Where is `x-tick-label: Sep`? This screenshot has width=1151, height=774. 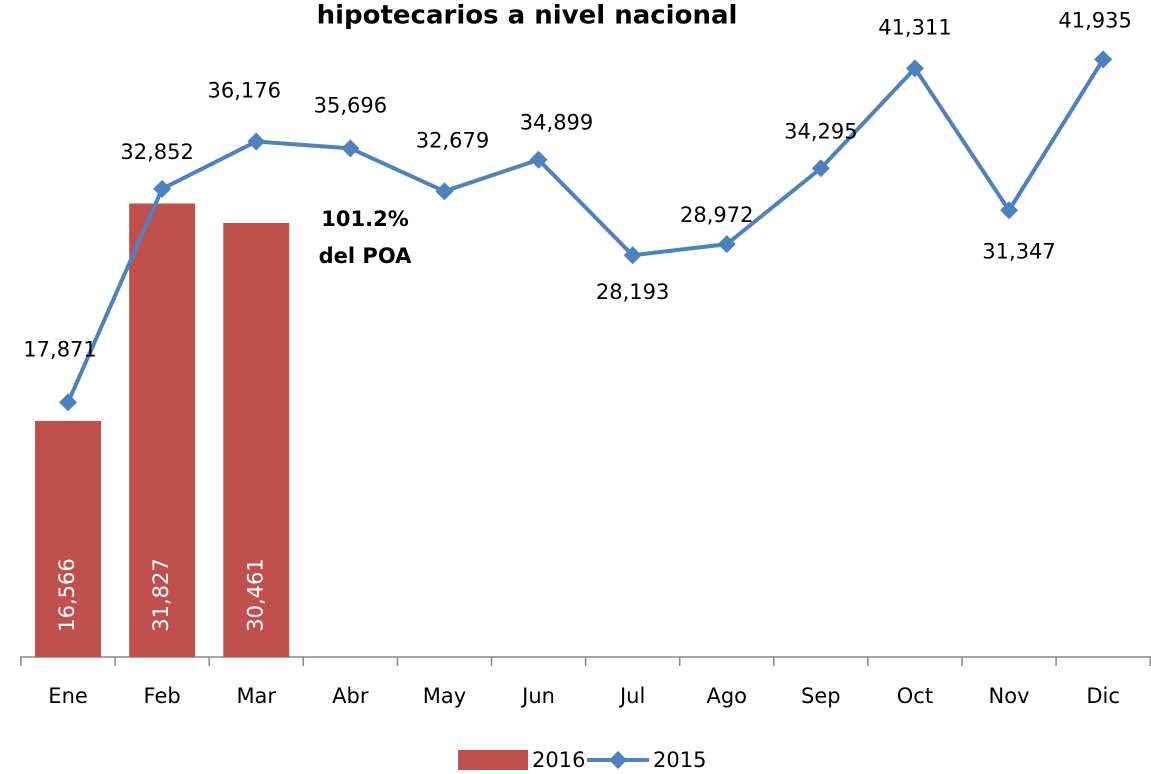
x-tick-label: Sep is located at coordinates (821, 696).